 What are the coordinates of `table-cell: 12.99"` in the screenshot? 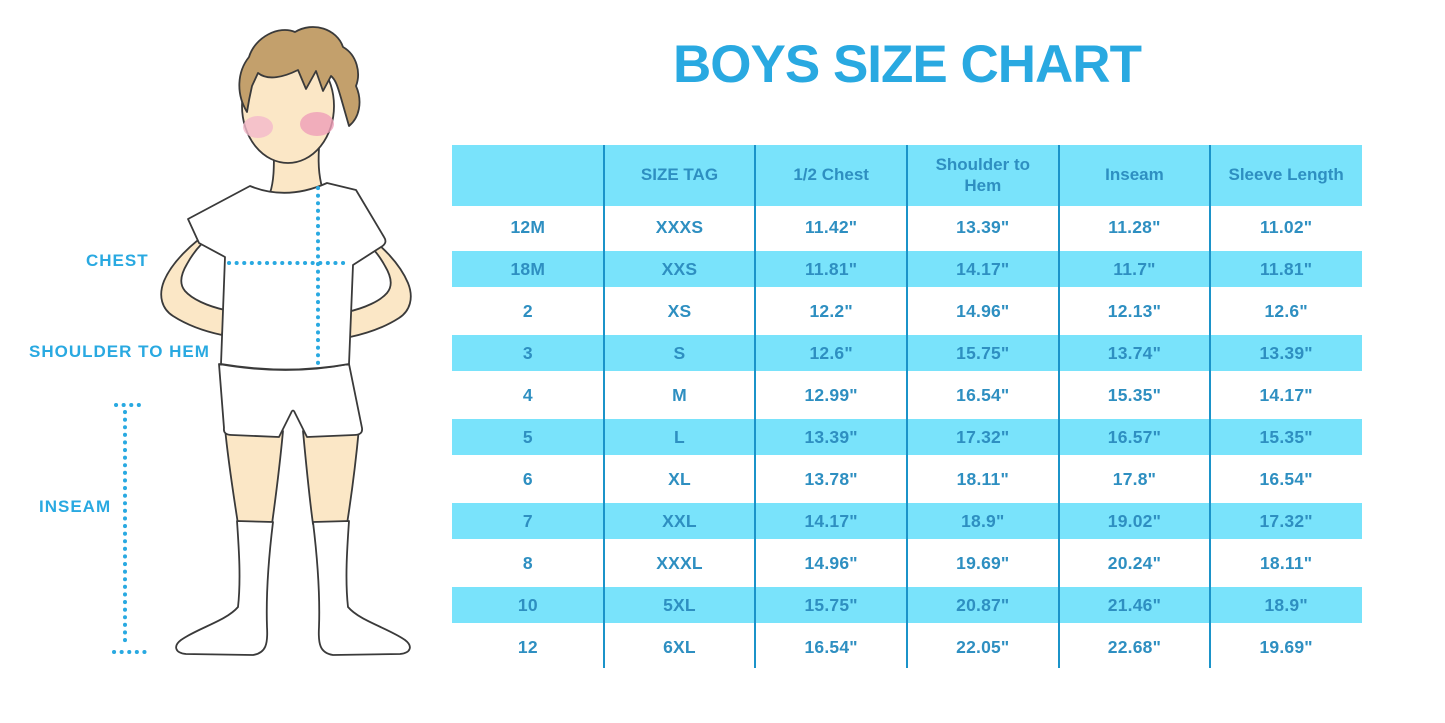 It's located at (831, 394).